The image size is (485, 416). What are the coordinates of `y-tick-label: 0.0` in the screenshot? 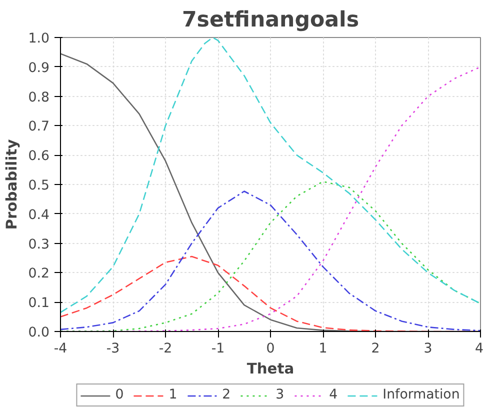 It's located at (39, 333).